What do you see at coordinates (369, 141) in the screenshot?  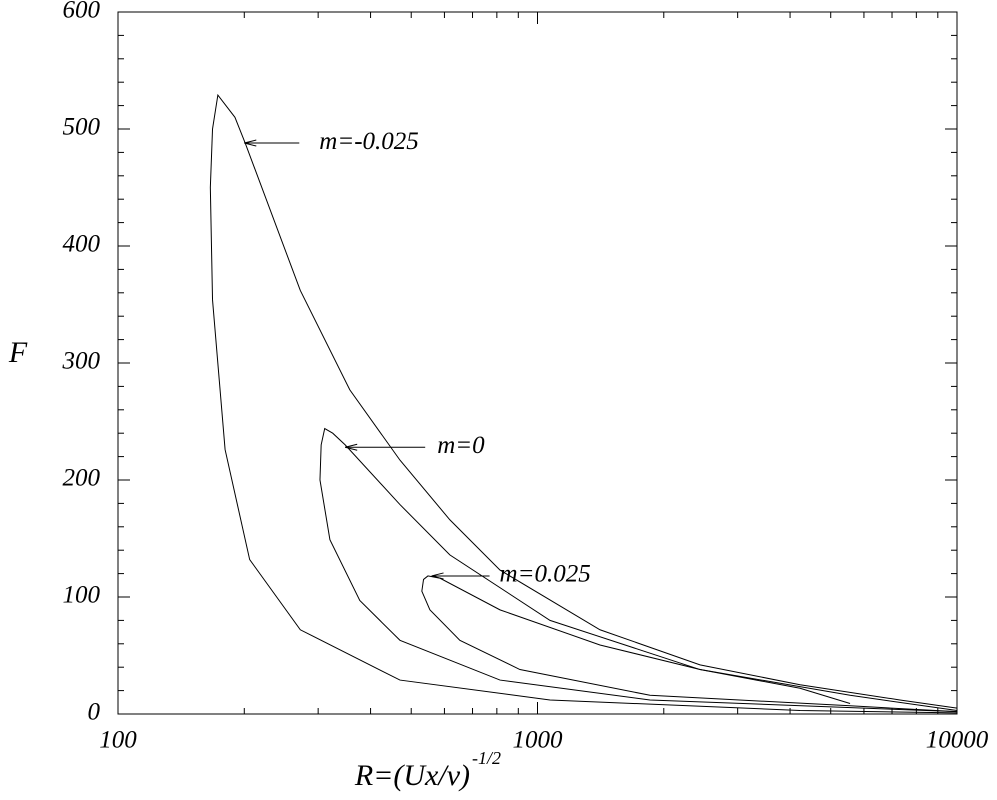 I see `annotation-label: m=-0.025` at bounding box center [369, 141].